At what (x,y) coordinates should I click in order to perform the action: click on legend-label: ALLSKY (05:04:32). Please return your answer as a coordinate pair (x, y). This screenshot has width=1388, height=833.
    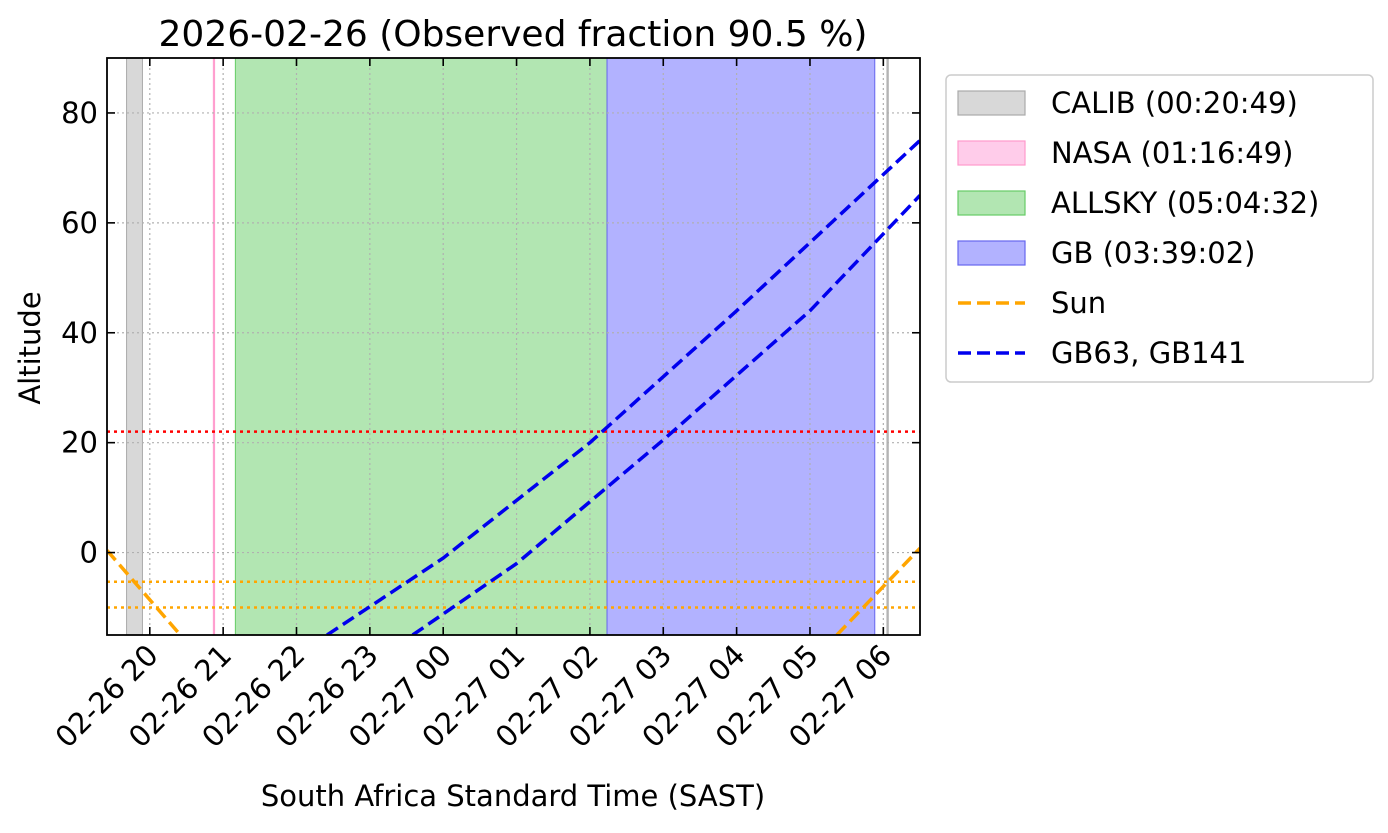
    Looking at the image, I should click on (1185, 203).